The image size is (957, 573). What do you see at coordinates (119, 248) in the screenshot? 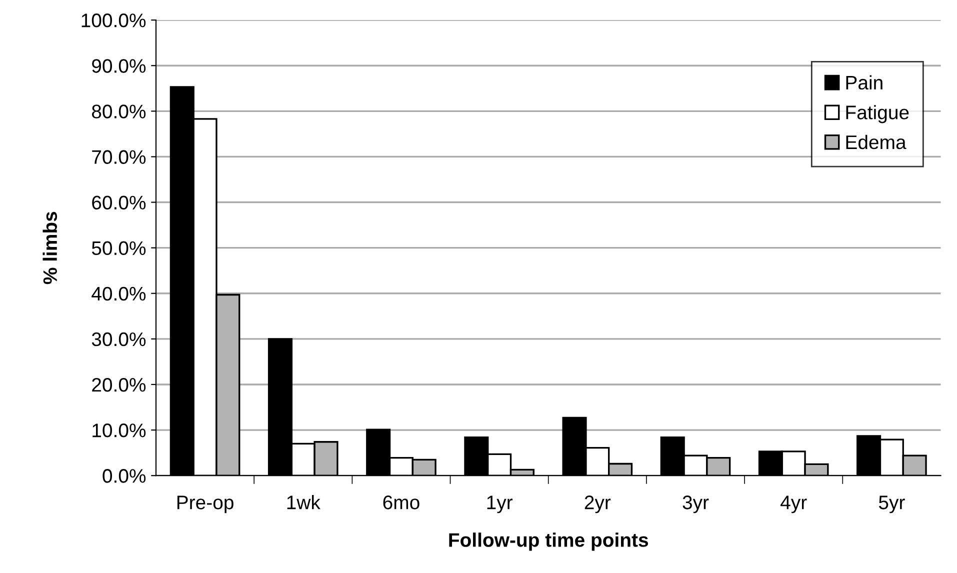
I see `y-tick-label: 50.0%` at bounding box center [119, 248].